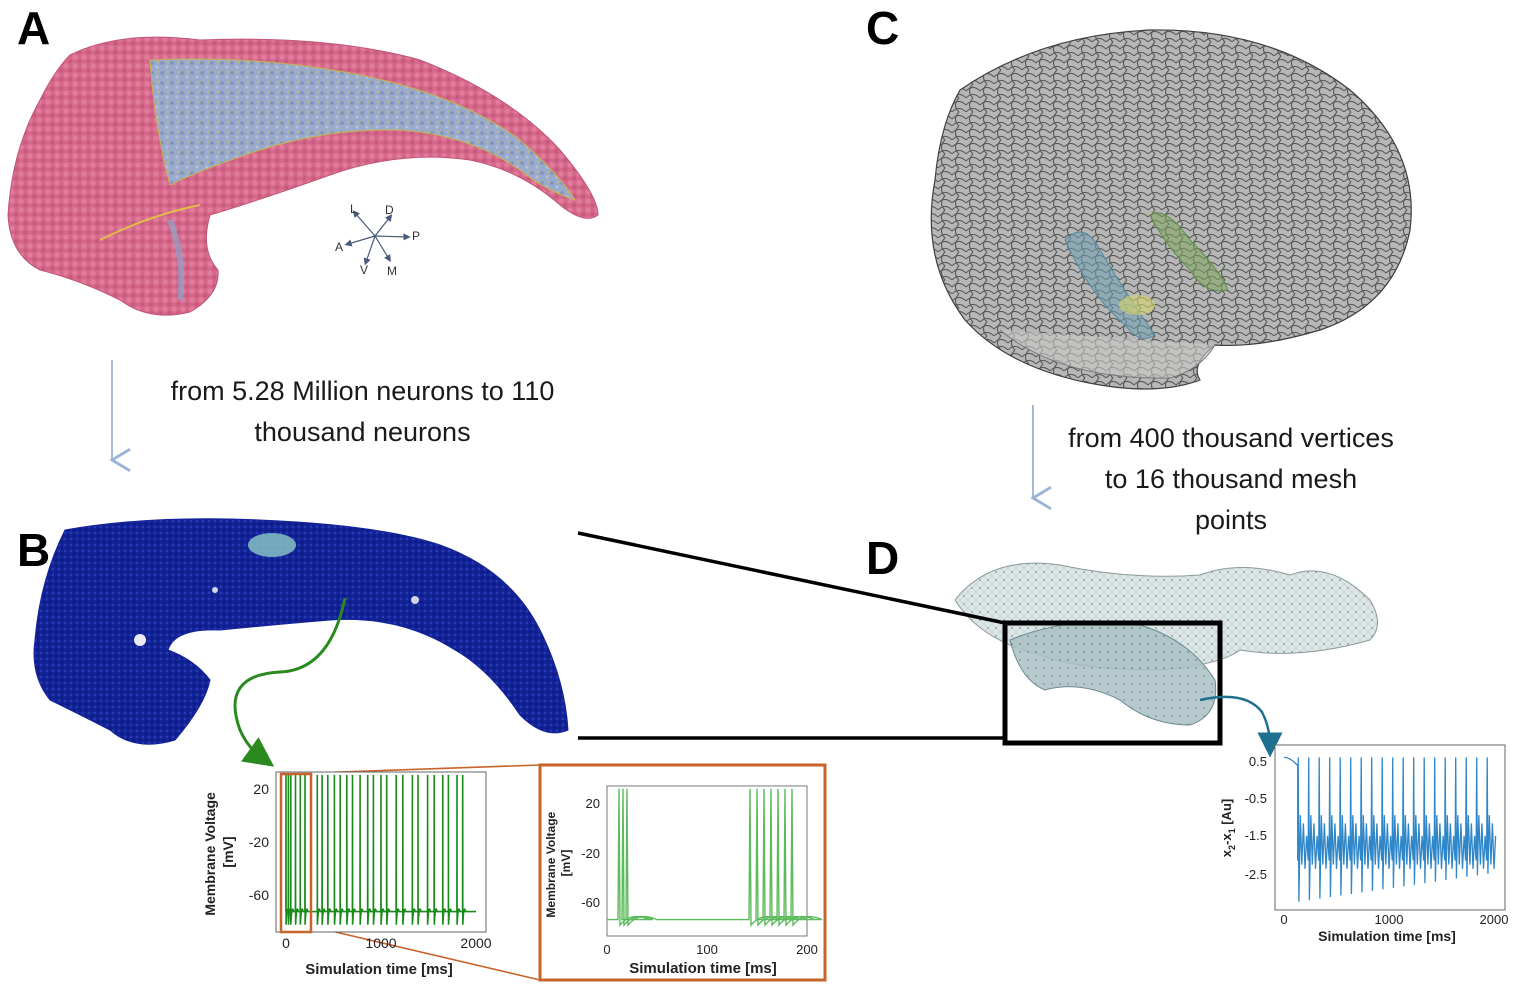 The image size is (1532, 1003). Describe the element at coordinates (807, 949) in the screenshot. I see `xtick-200: 200` at that location.